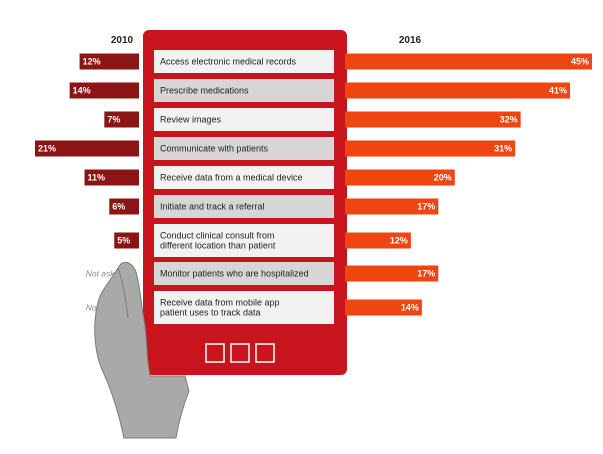  I want to click on category-label-line: Communicate with patients, so click(214, 149).